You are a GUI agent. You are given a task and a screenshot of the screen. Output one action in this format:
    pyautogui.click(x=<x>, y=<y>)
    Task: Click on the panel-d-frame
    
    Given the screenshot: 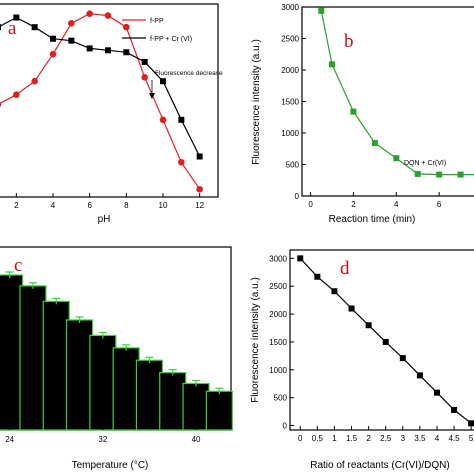 What is the action you would take?
    pyautogui.click(x=381, y=340)
    